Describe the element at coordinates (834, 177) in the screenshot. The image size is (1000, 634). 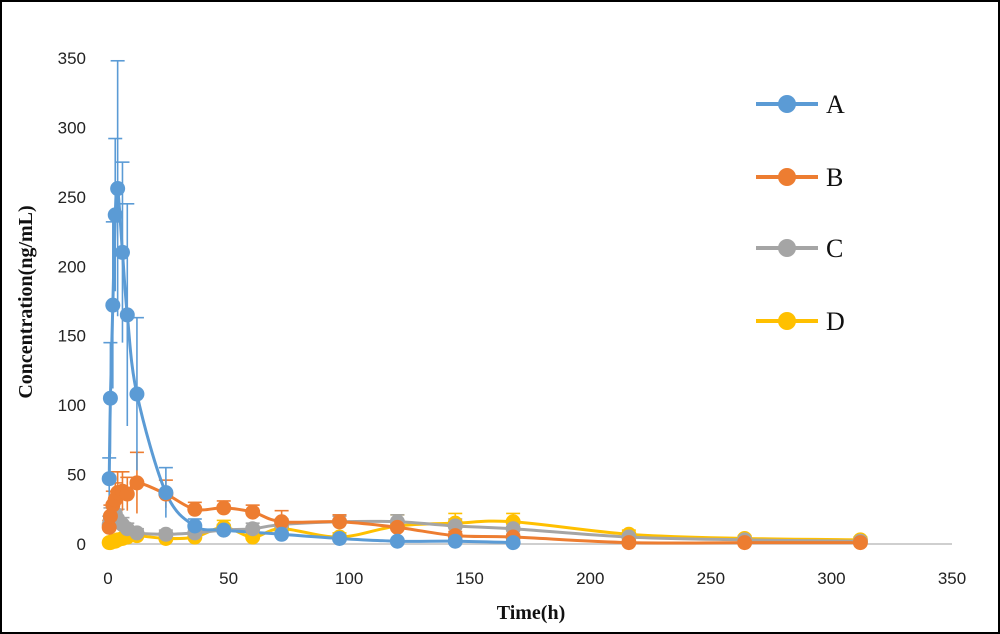
I see `legend-label-b: B` at that location.